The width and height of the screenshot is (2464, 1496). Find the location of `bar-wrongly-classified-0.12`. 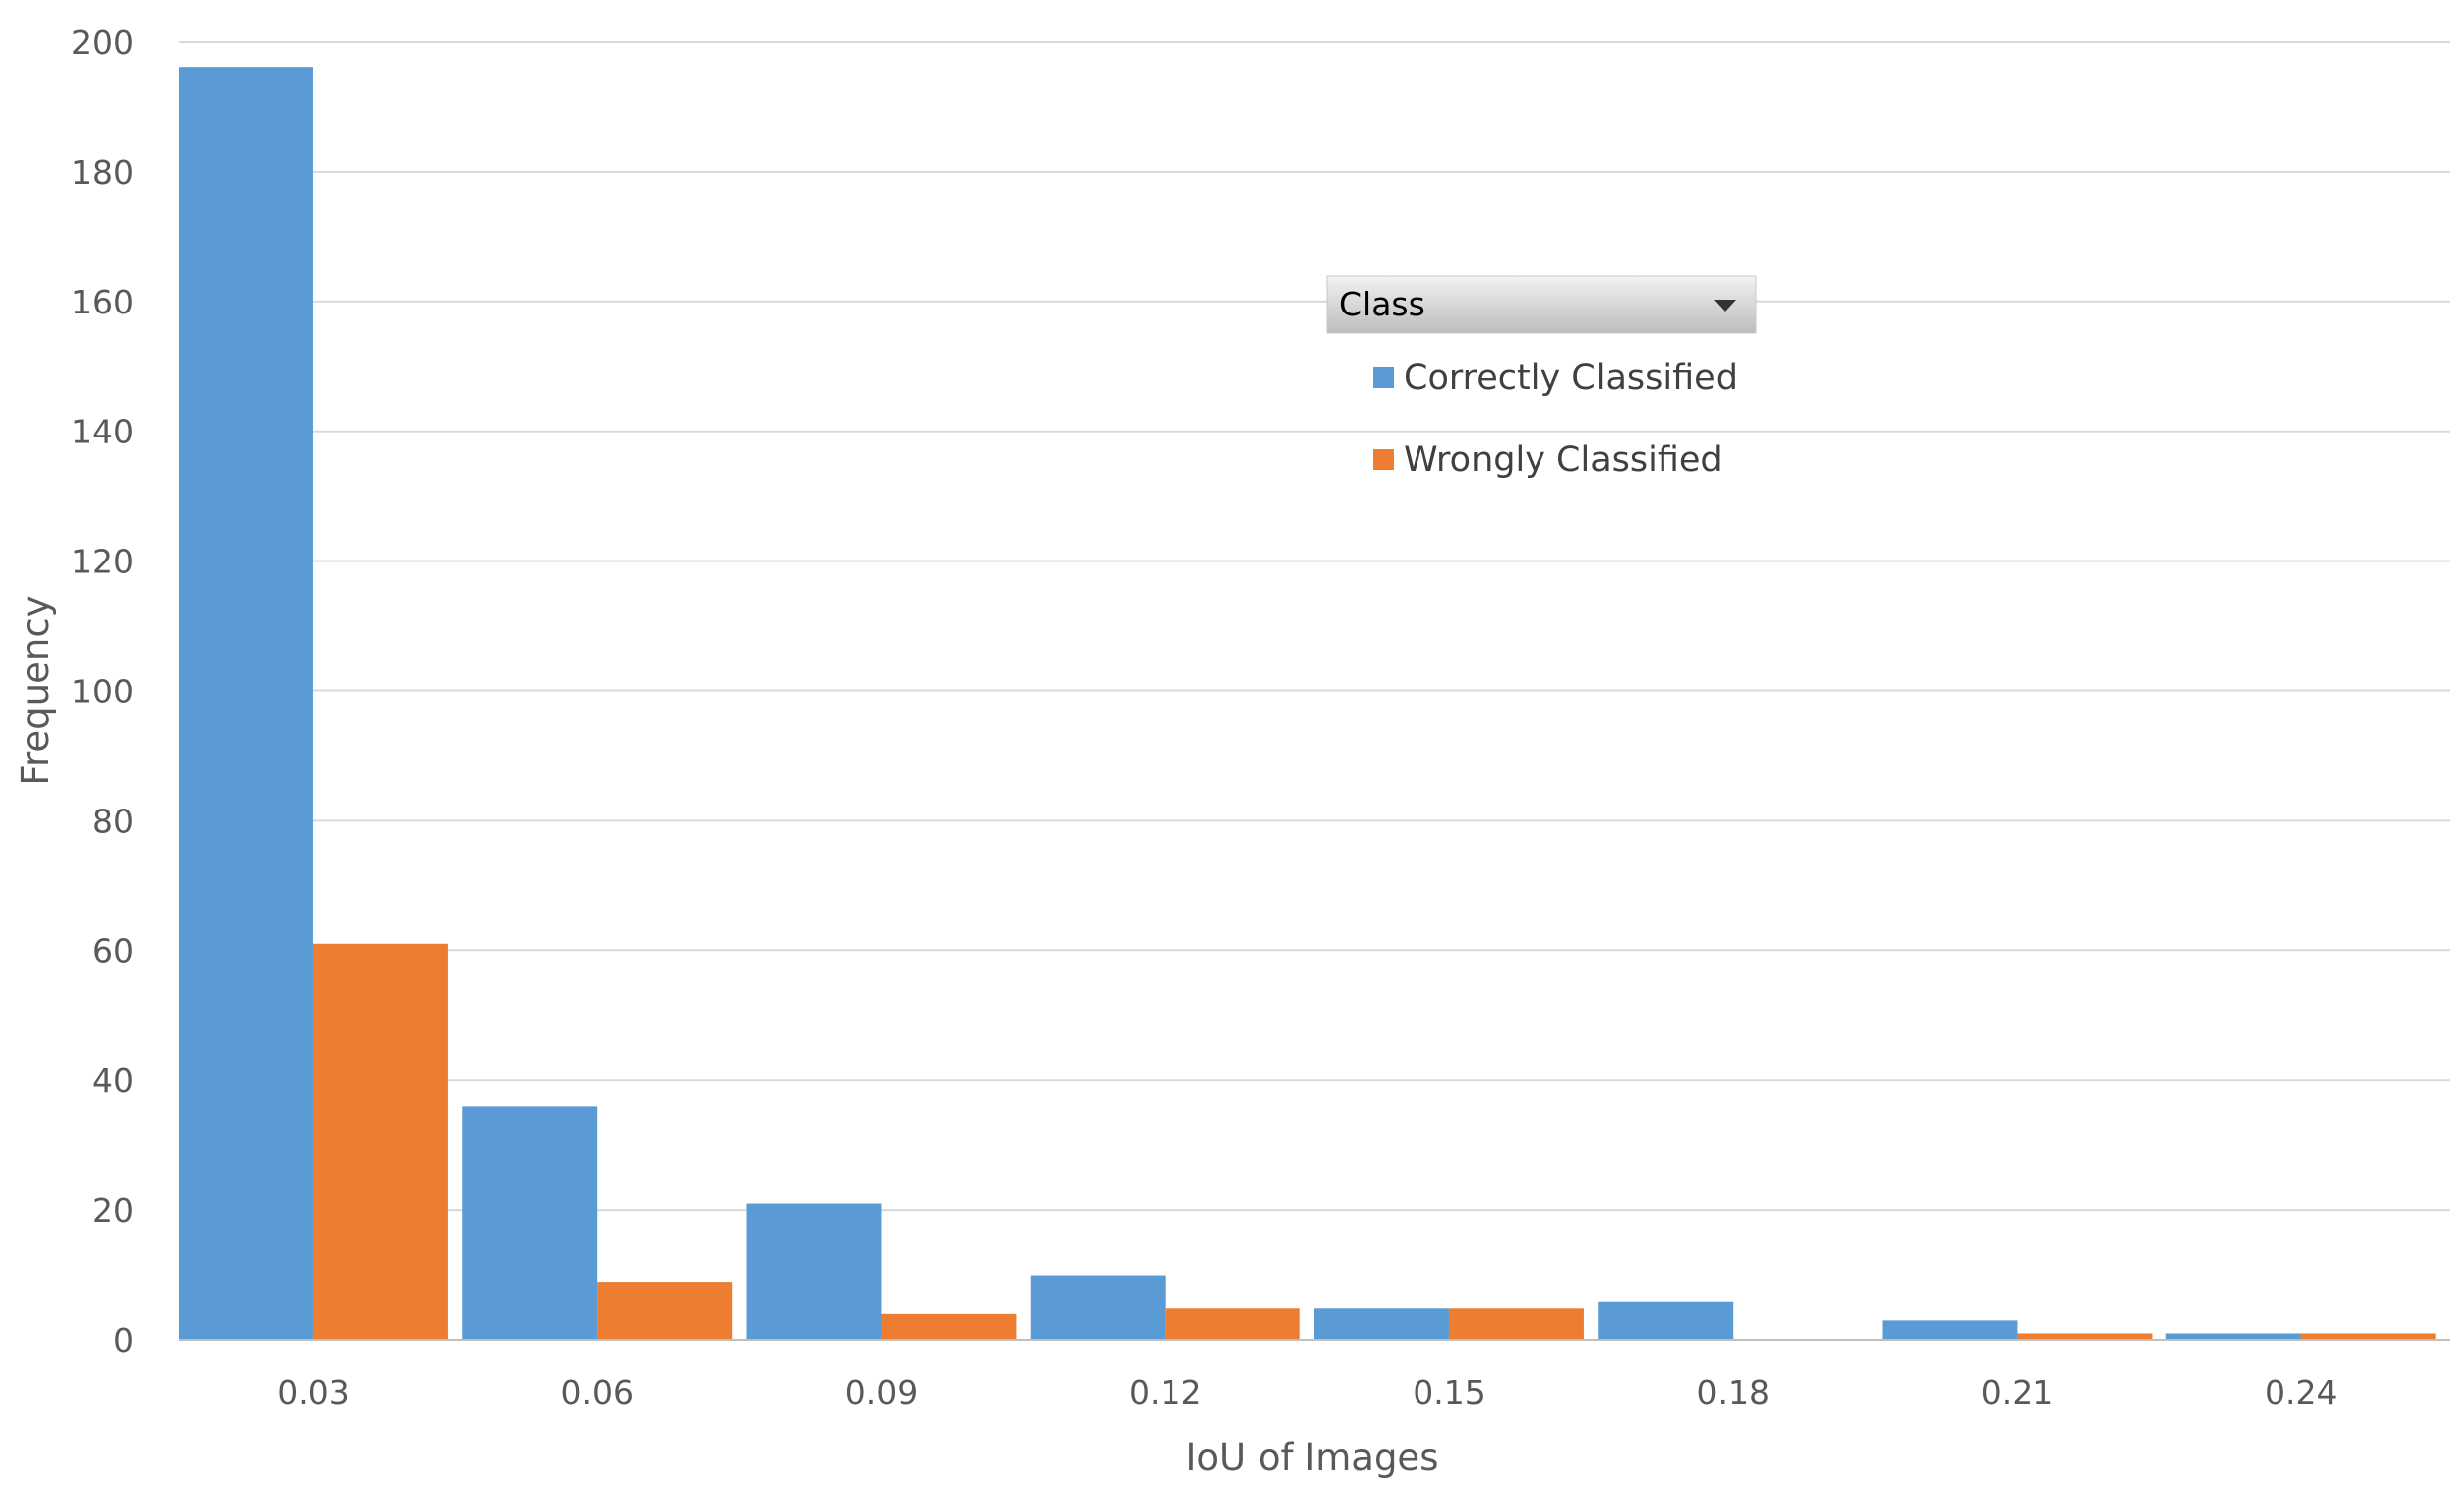

bar-wrongly-classified-0.12 is located at coordinates (1232, 1324).